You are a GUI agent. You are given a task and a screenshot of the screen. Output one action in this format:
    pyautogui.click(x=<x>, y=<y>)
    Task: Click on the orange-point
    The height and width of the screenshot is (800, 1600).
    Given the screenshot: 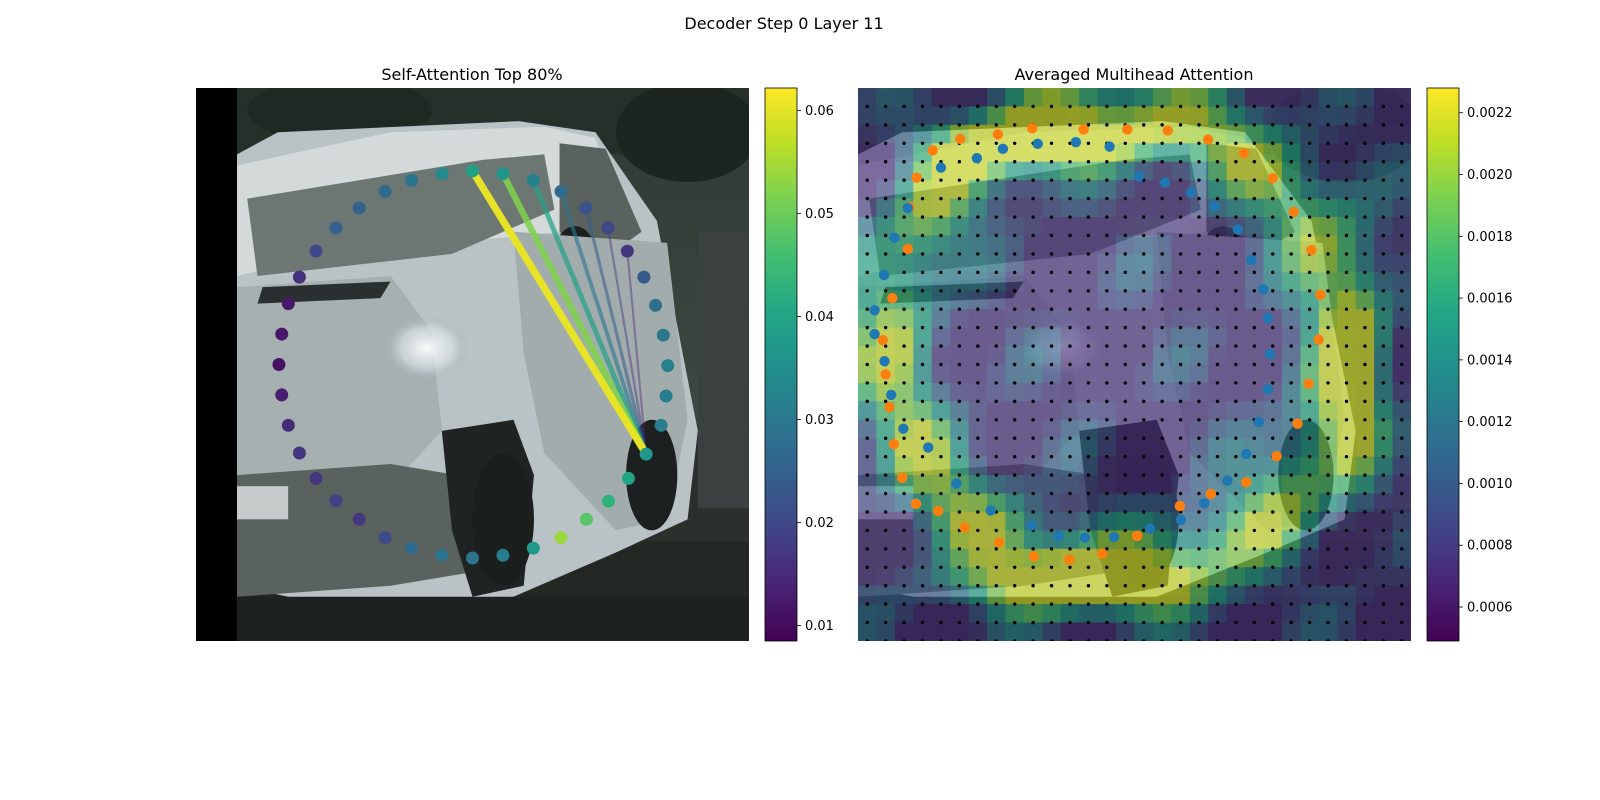 What is the action you would take?
    pyautogui.click(x=892, y=298)
    